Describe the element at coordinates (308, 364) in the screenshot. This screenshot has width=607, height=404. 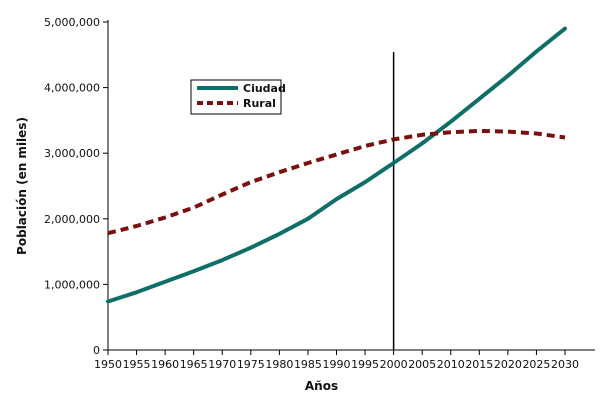
I see `x-tick-label: 1985` at that location.